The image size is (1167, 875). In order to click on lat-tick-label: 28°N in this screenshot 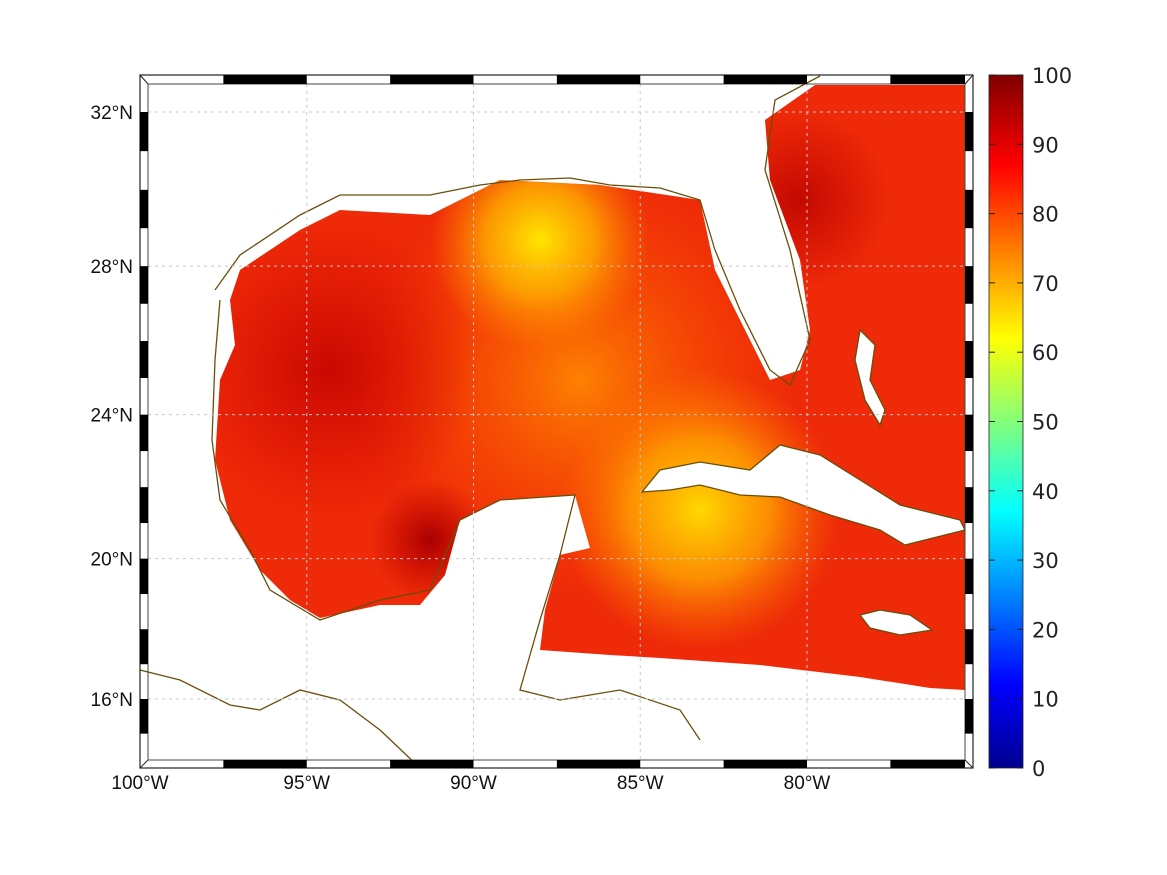, I will do `click(112, 267)`.